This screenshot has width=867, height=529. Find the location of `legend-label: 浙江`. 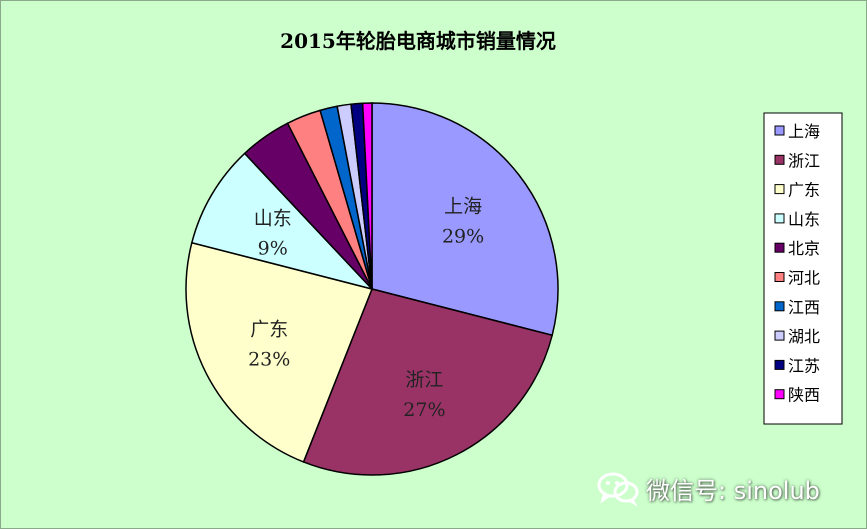

legend-label: 浙江 is located at coordinates (804, 160).